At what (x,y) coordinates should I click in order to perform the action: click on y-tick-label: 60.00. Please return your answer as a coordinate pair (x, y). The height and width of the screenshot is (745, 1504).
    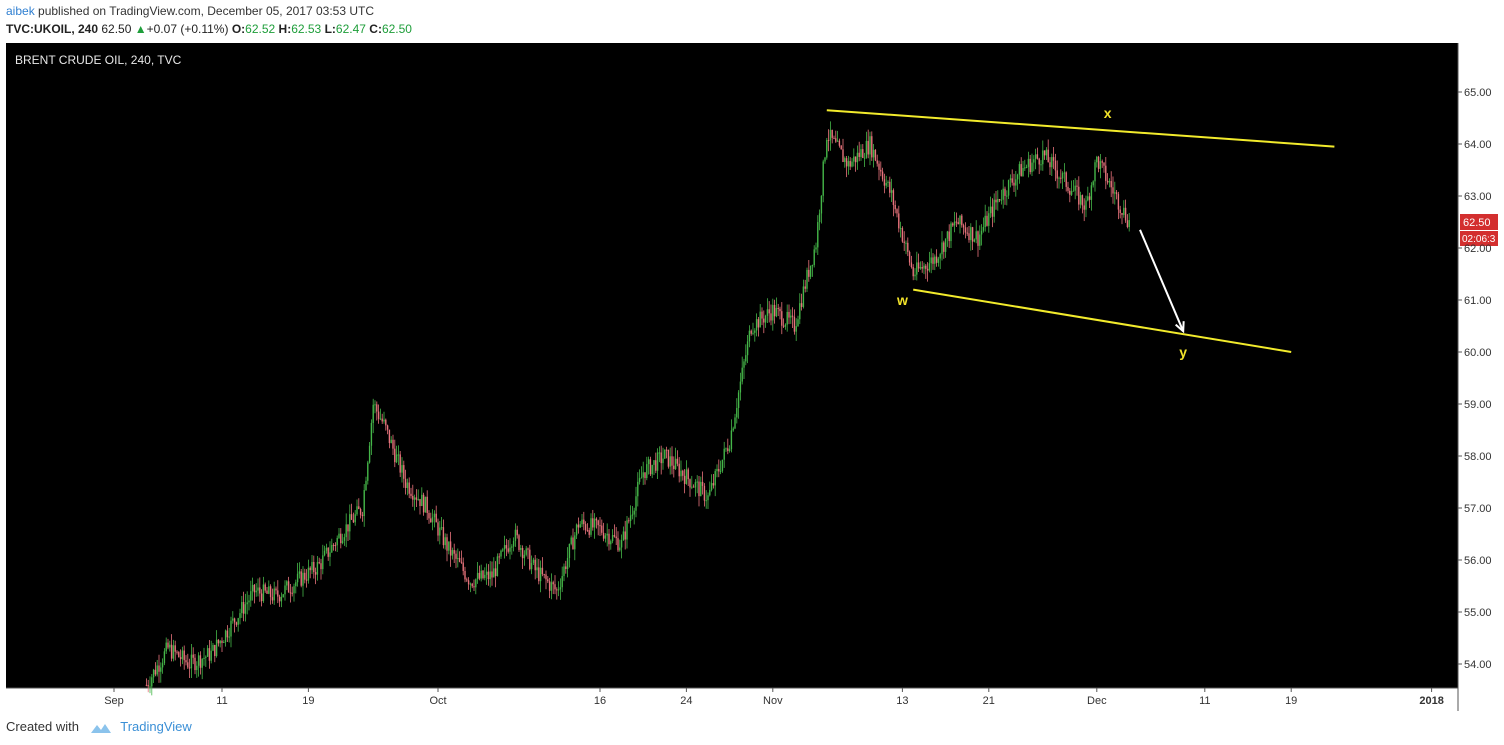
    Looking at the image, I should click on (1478, 353).